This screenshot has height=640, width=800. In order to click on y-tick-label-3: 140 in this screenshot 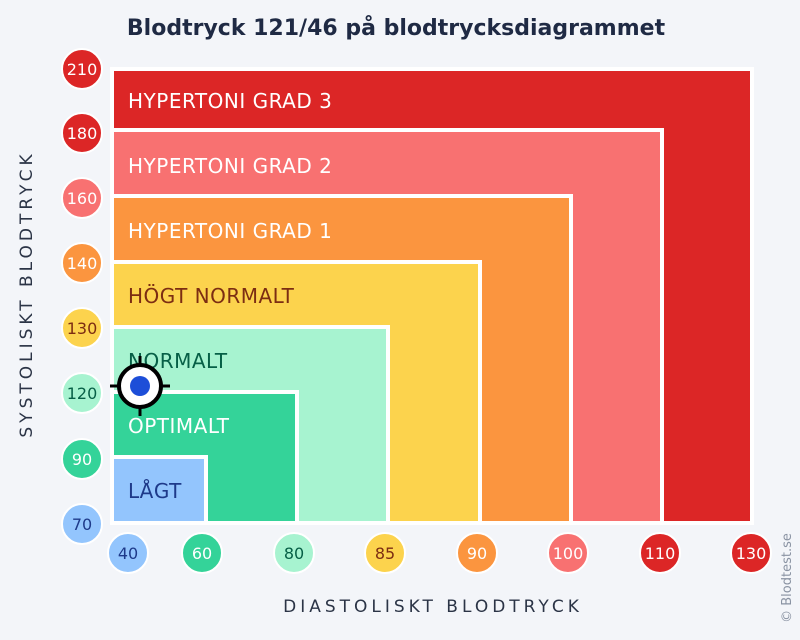, I will do `click(82, 263)`.